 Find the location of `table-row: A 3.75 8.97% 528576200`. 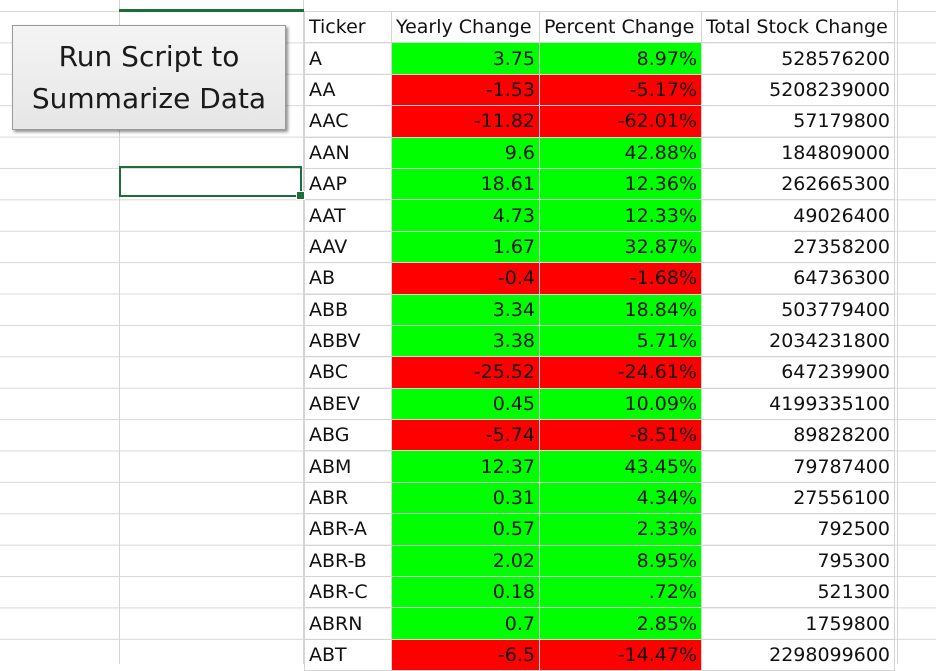

table-row: A 3.75 8.97% 528576200 is located at coordinates (599, 58).